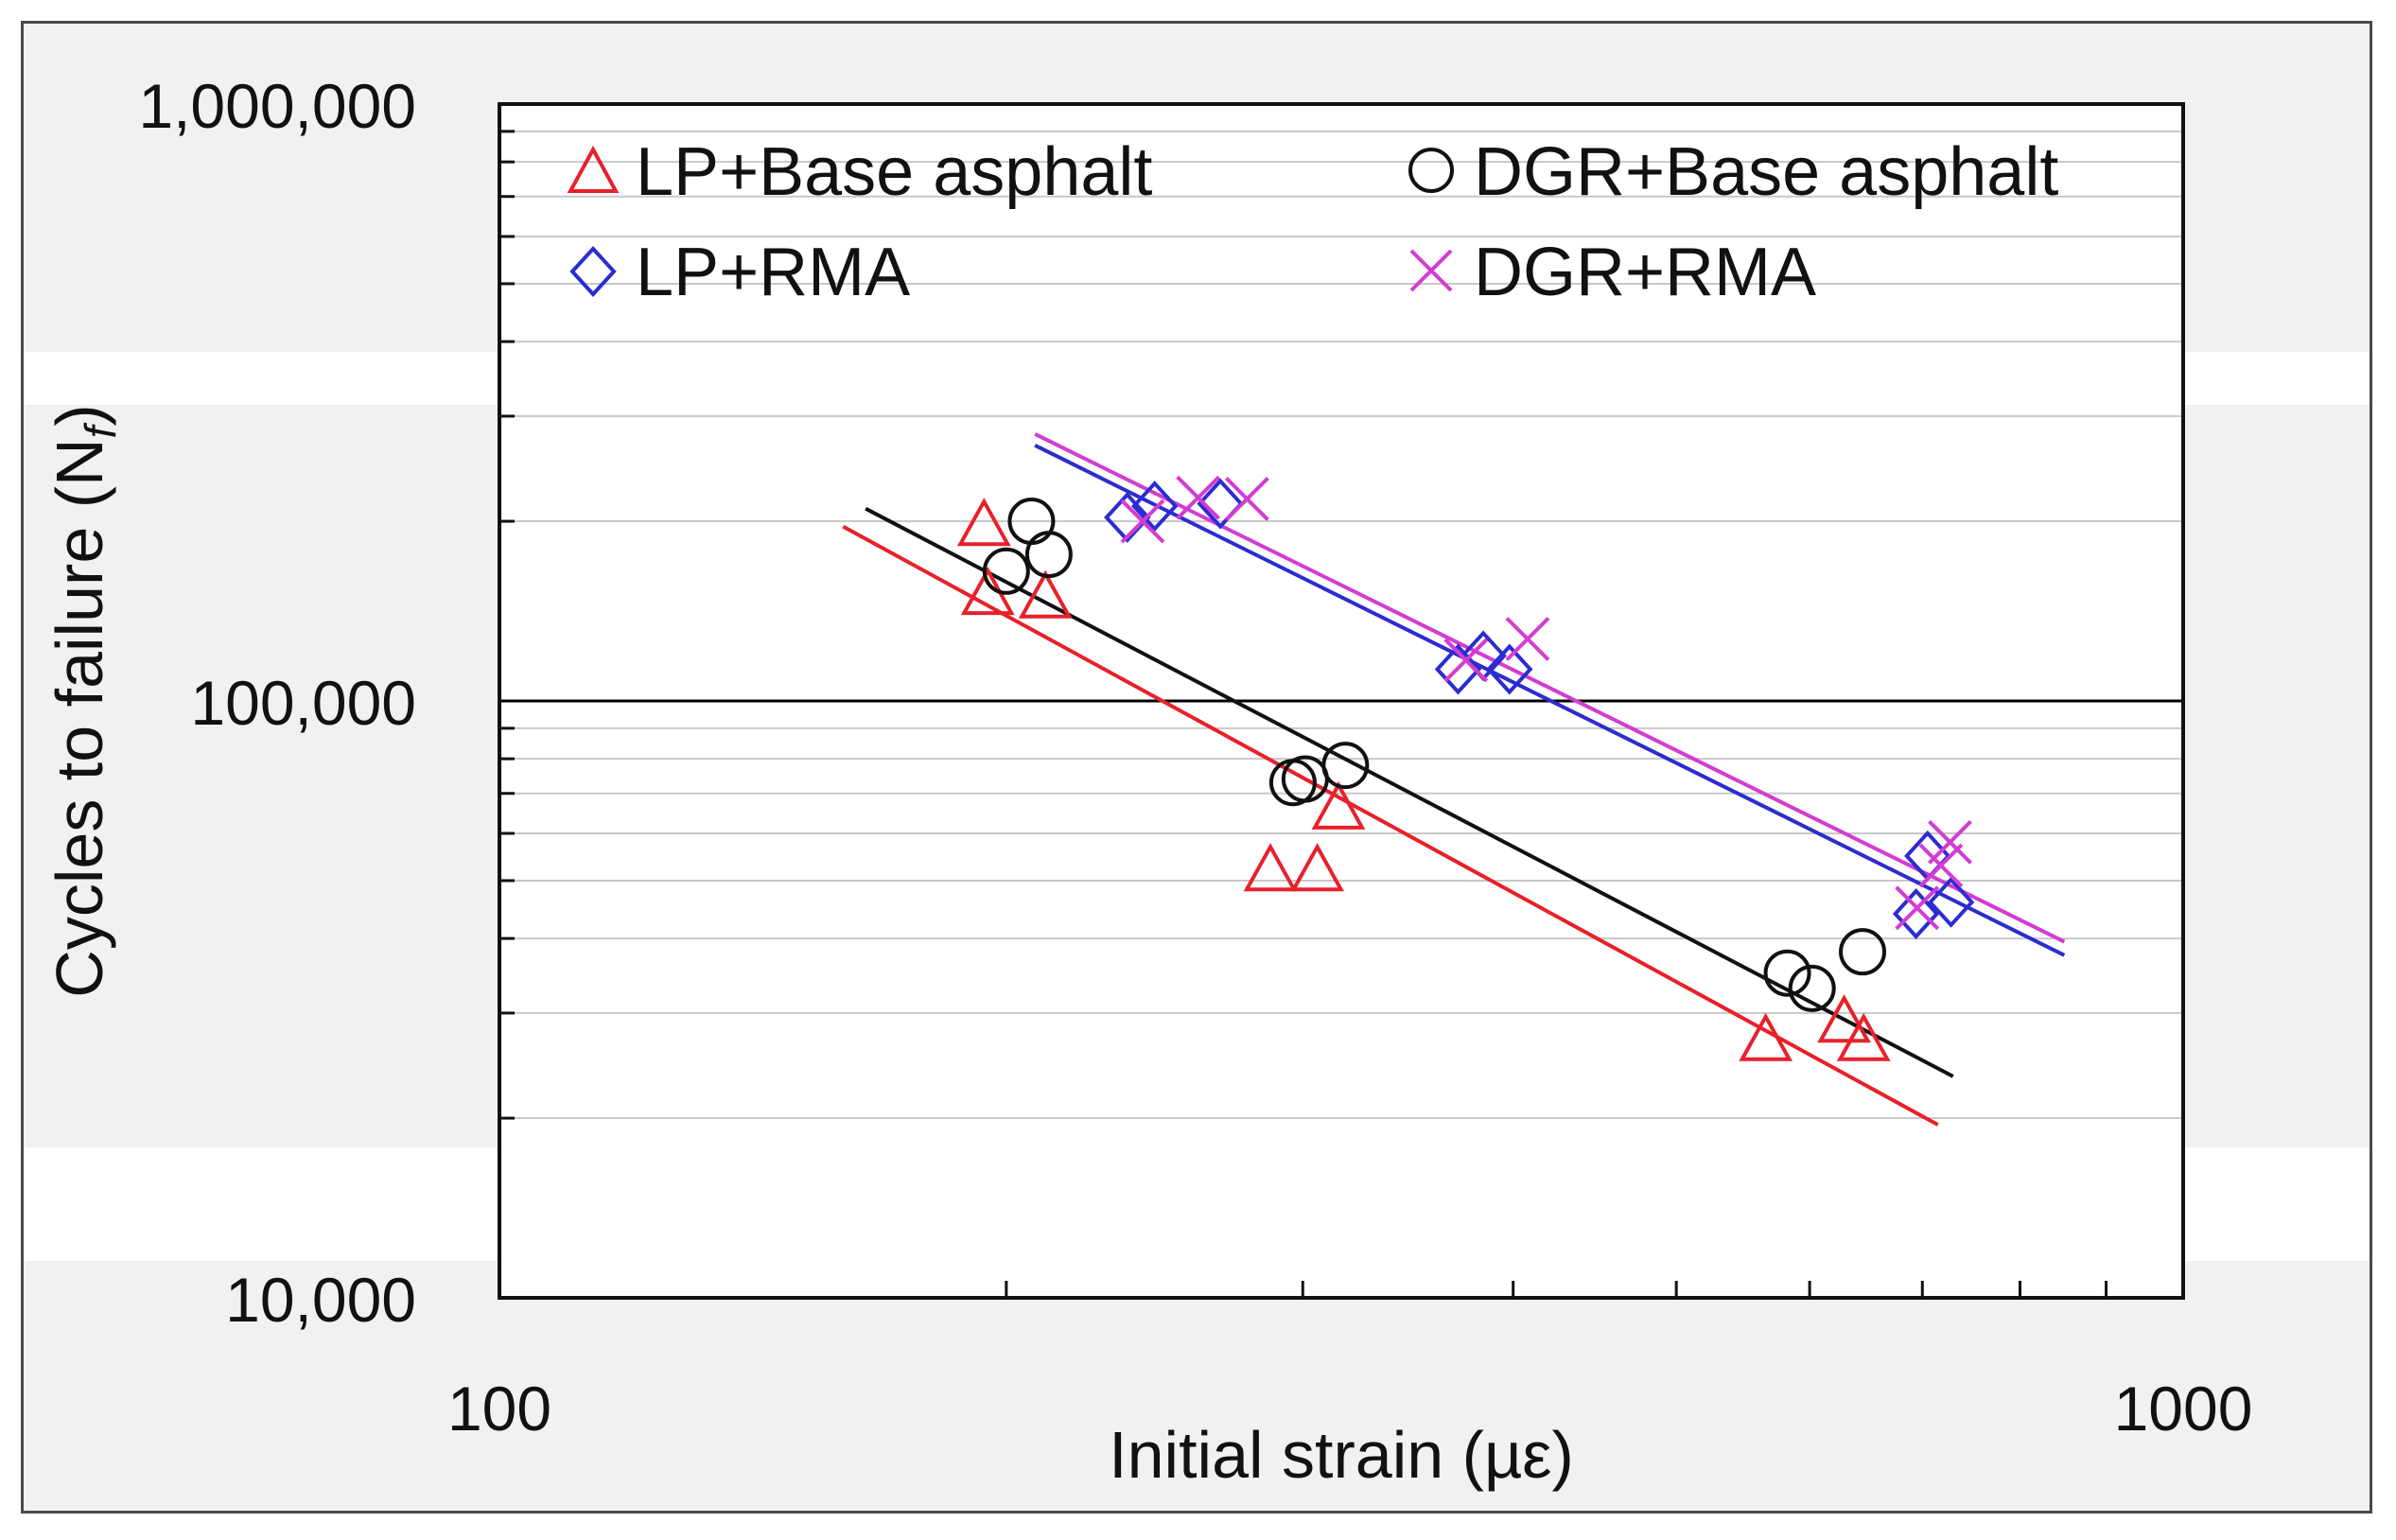  Describe the element at coordinates (320, 1300) in the screenshot. I see `y-tick-label: 10,000` at that location.